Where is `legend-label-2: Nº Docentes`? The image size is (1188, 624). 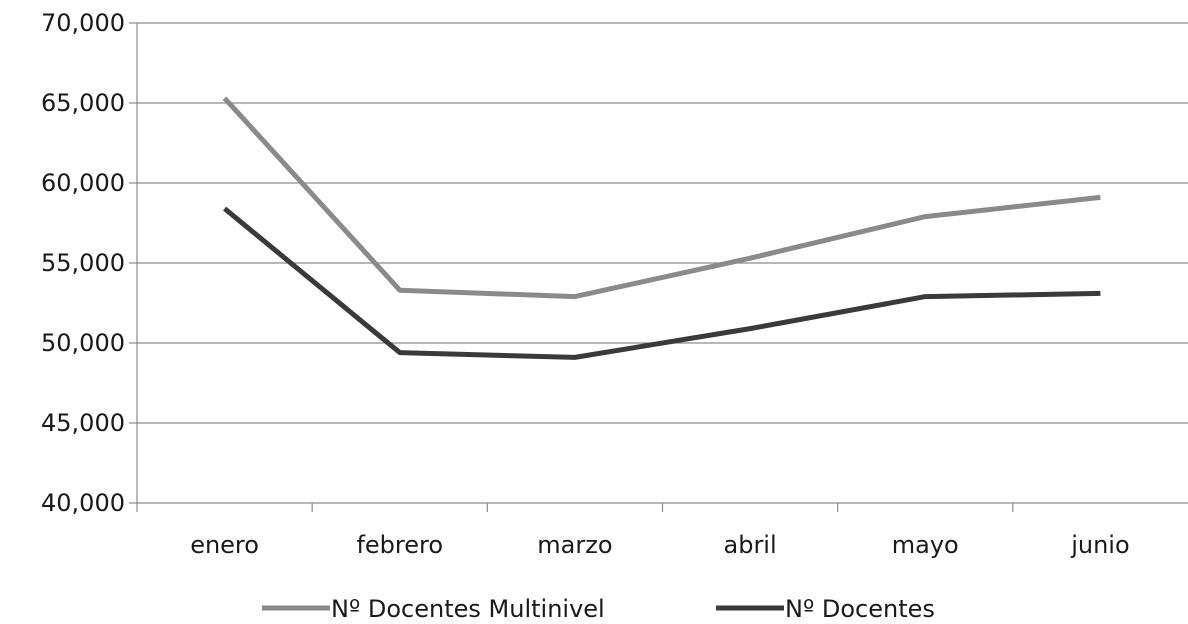
legend-label-2: Nº Docentes is located at coordinates (860, 609).